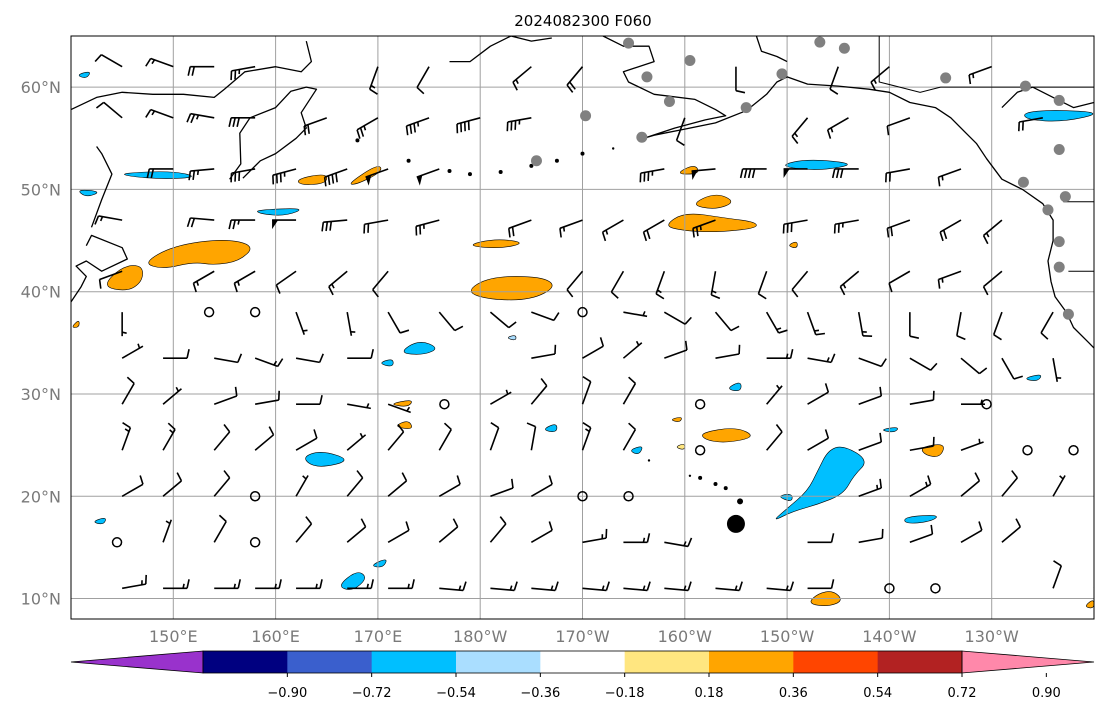 The width and height of the screenshot is (1105, 712). I want to click on colorbar-label: 0.36, so click(793, 693).